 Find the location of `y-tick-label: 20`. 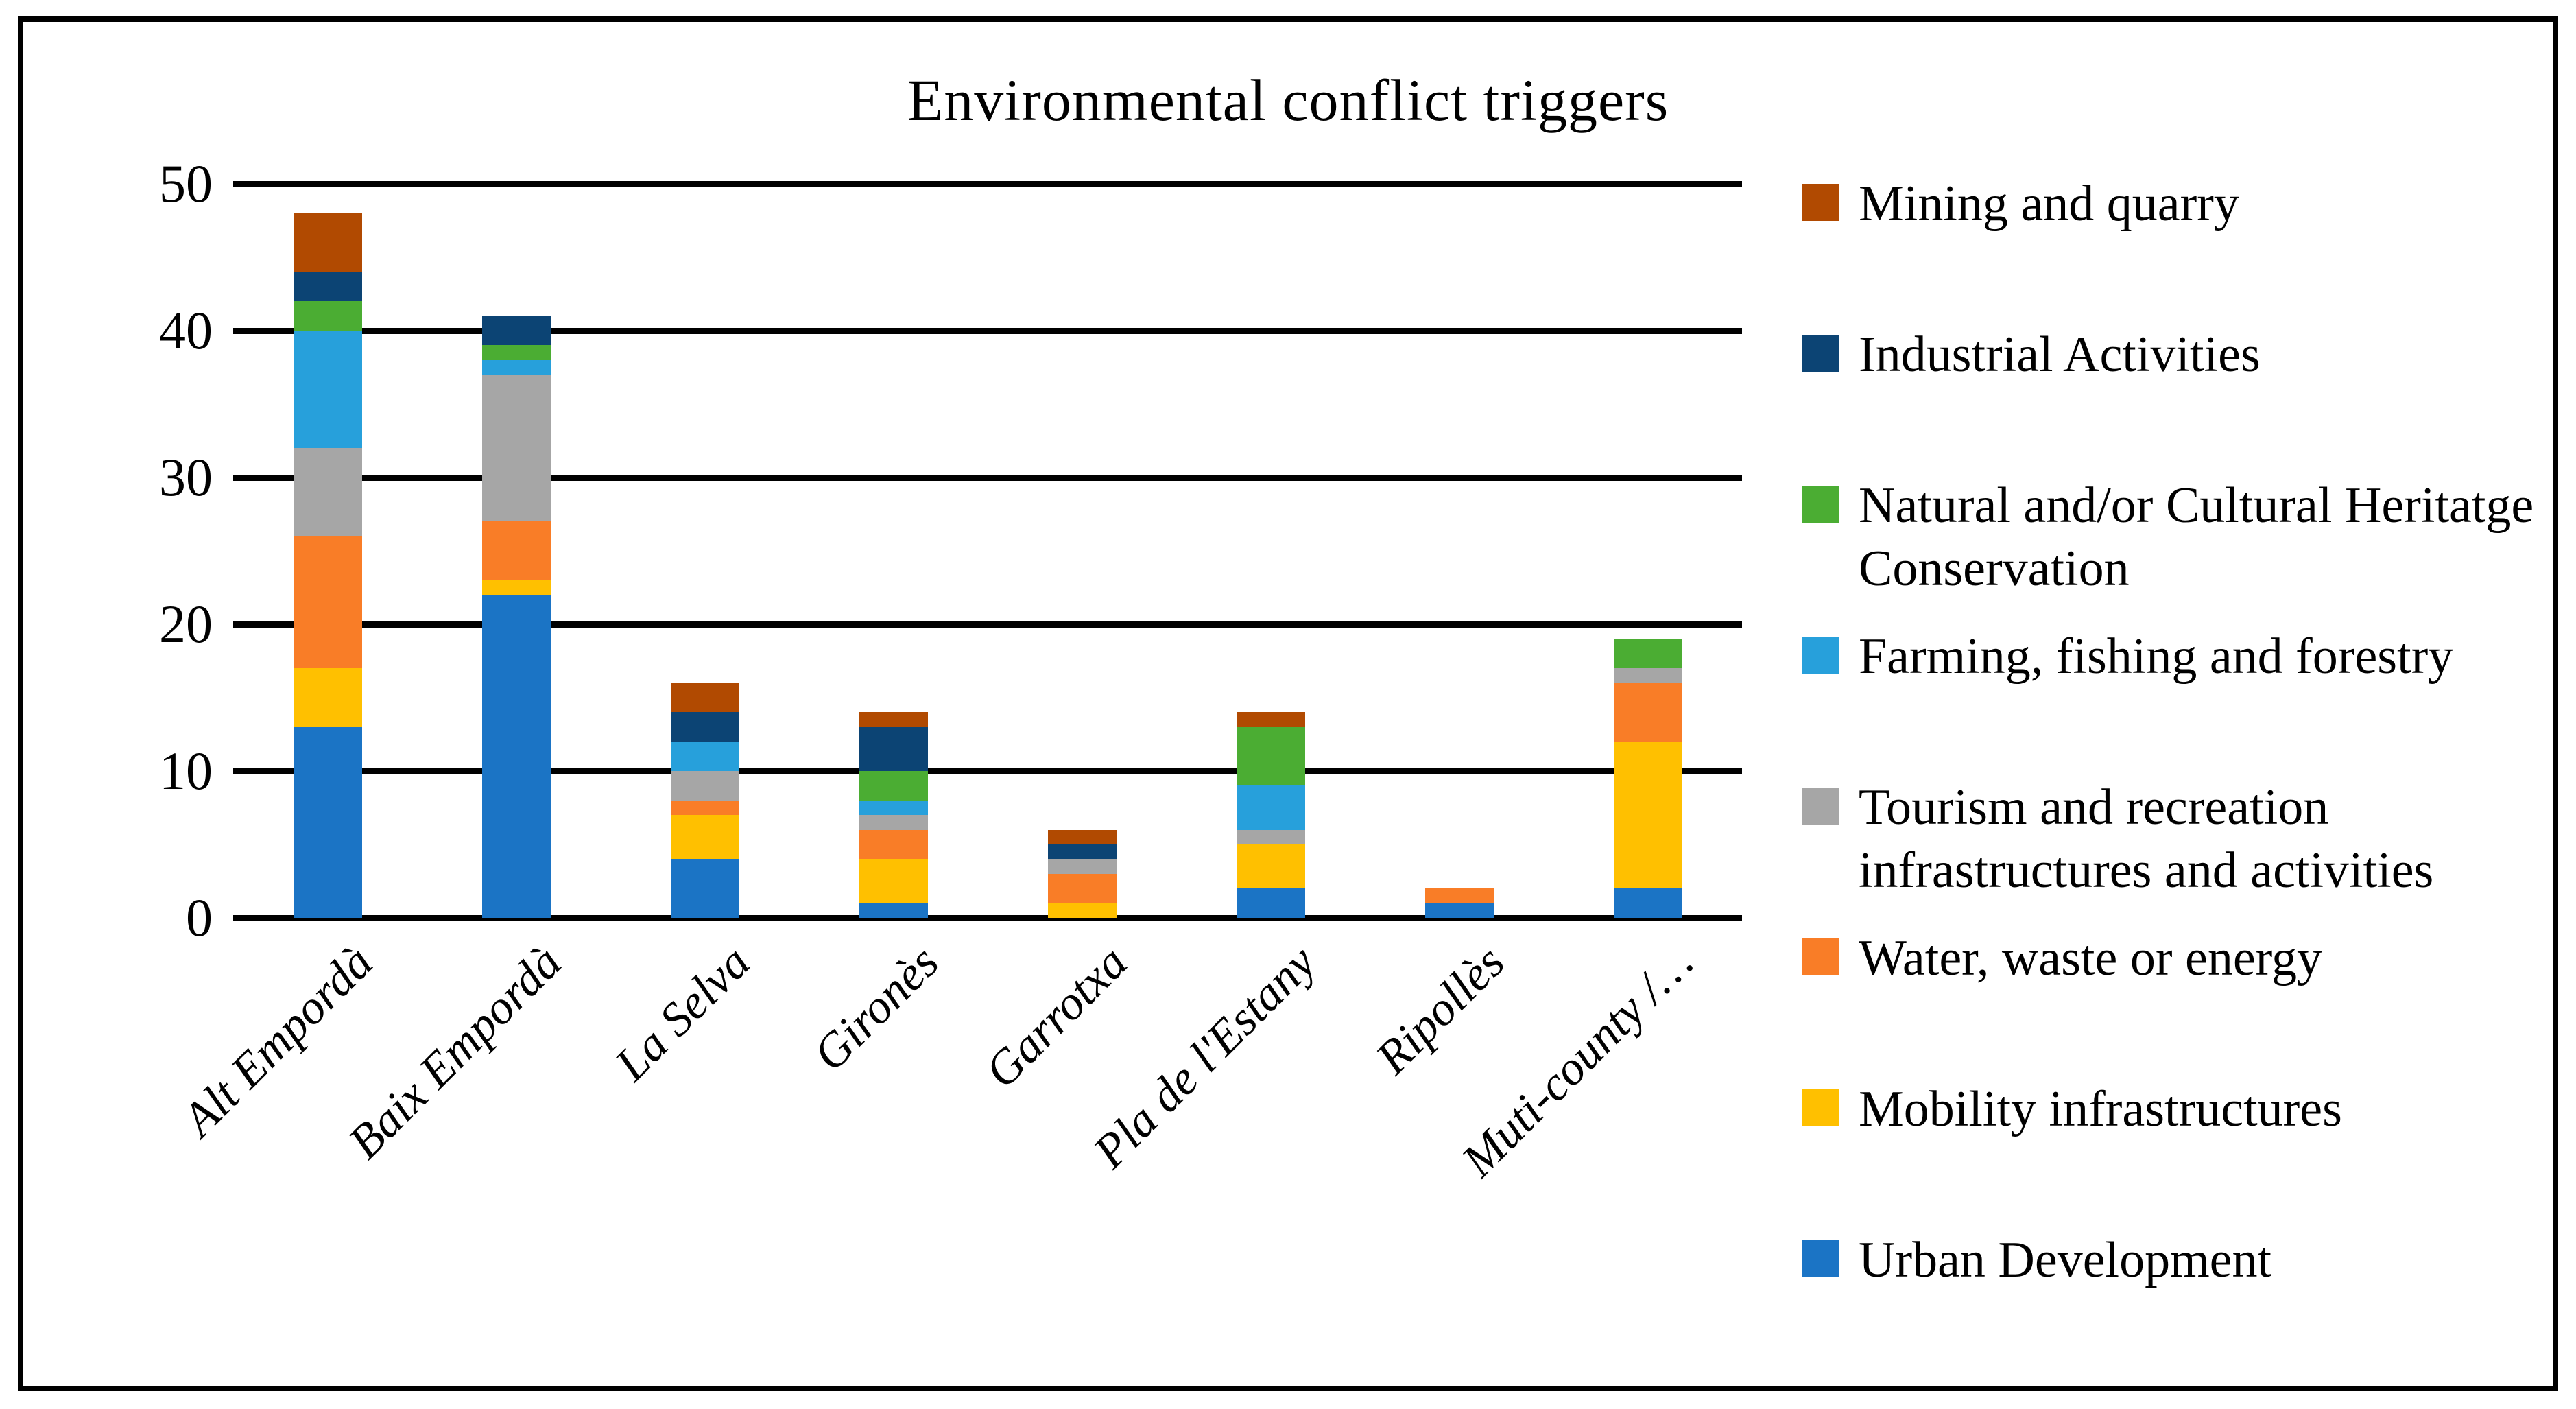

y-tick-label: 20 is located at coordinates (186, 624).